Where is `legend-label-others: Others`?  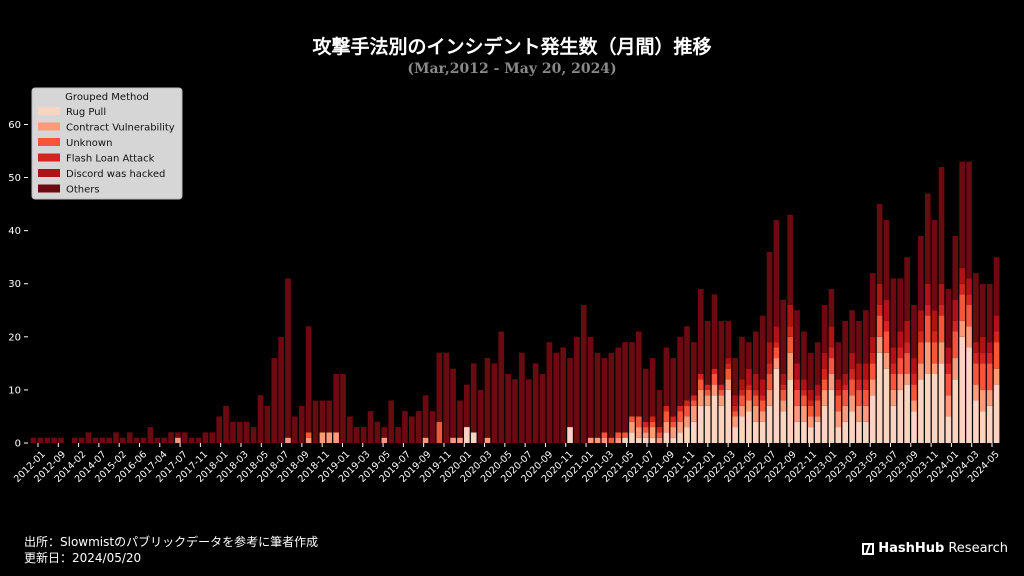
legend-label-others: Others is located at coordinates (83, 190).